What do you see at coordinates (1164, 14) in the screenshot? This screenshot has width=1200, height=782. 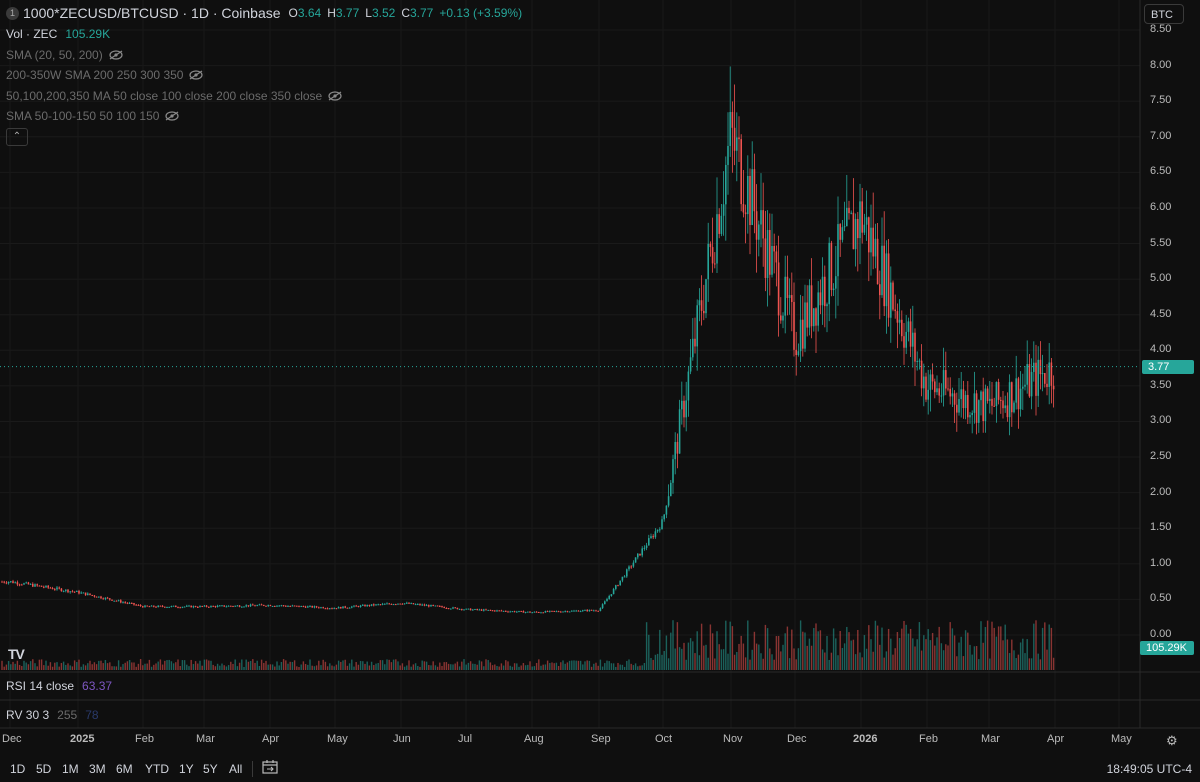 I see `currency-selector: BTC` at bounding box center [1164, 14].